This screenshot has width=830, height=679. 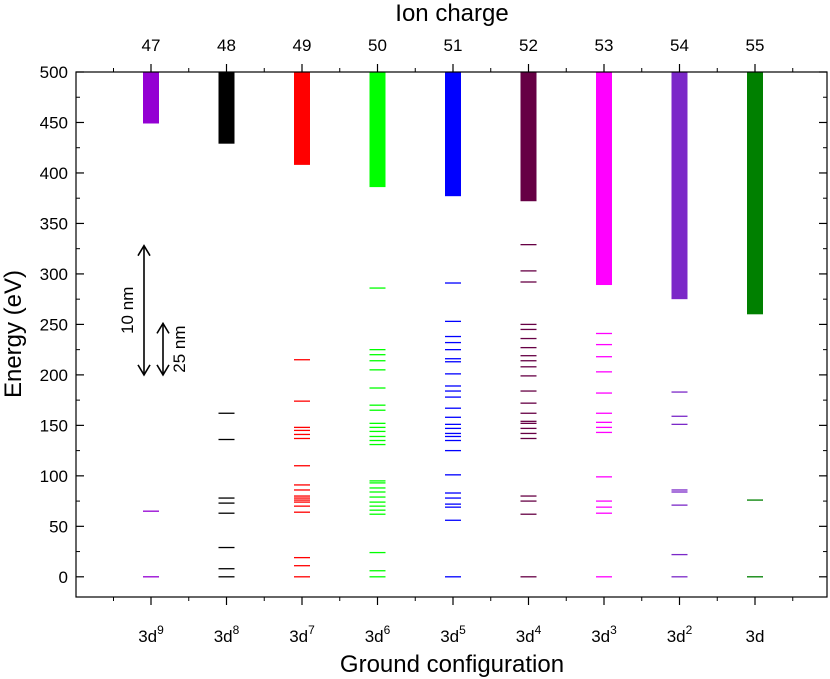 What do you see at coordinates (58, 526) in the screenshot?
I see `y-tick-label: 50` at bounding box center [58, 526].